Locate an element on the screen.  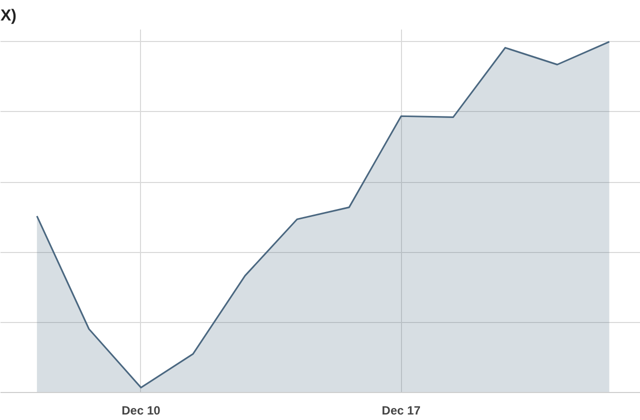
x-tick-label: Dec 17 is located at coordinates (401, 411).